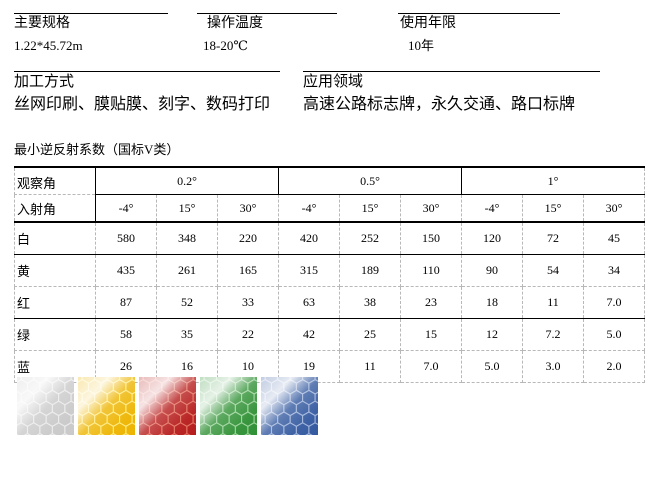  I want to click on value-cell: 58, so click(126, 334).